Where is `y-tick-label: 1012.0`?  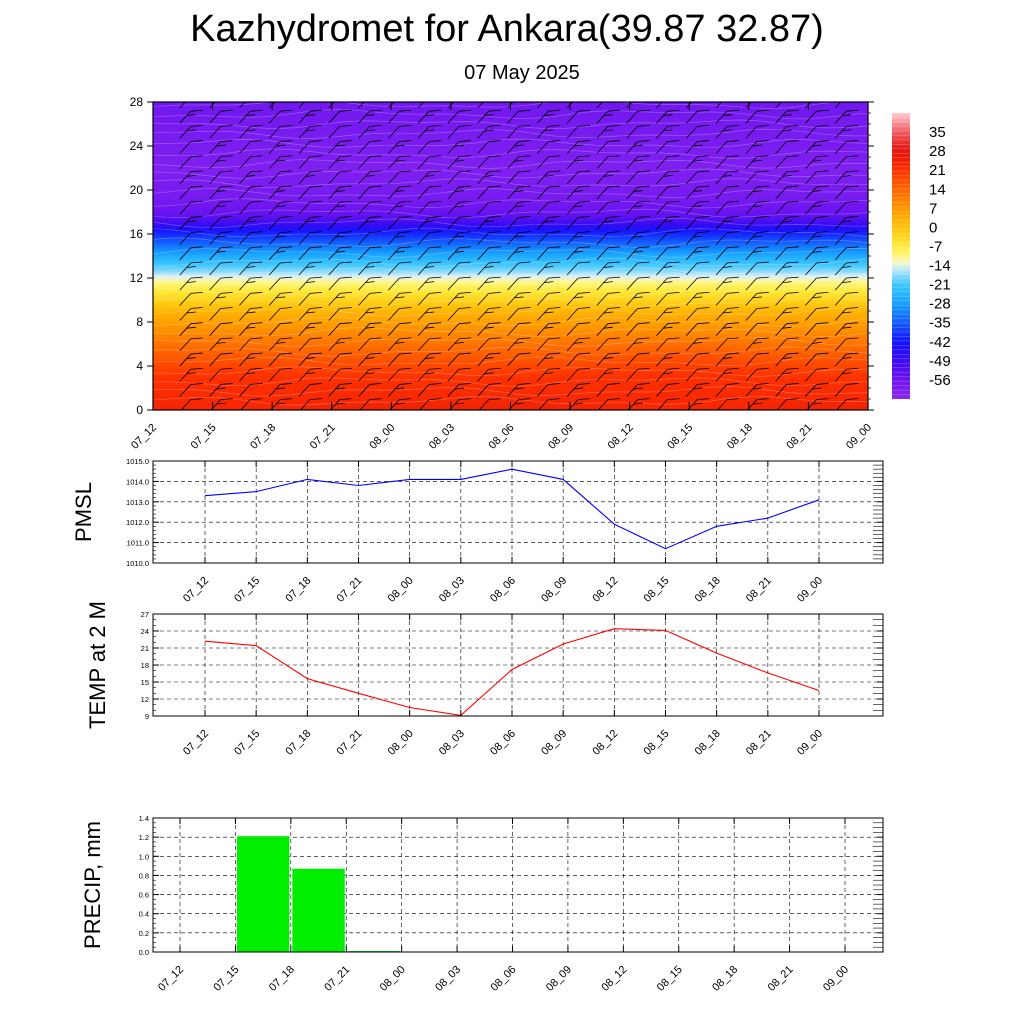 y-tick-label: 1012.0 is located at coordinates (137, 522).